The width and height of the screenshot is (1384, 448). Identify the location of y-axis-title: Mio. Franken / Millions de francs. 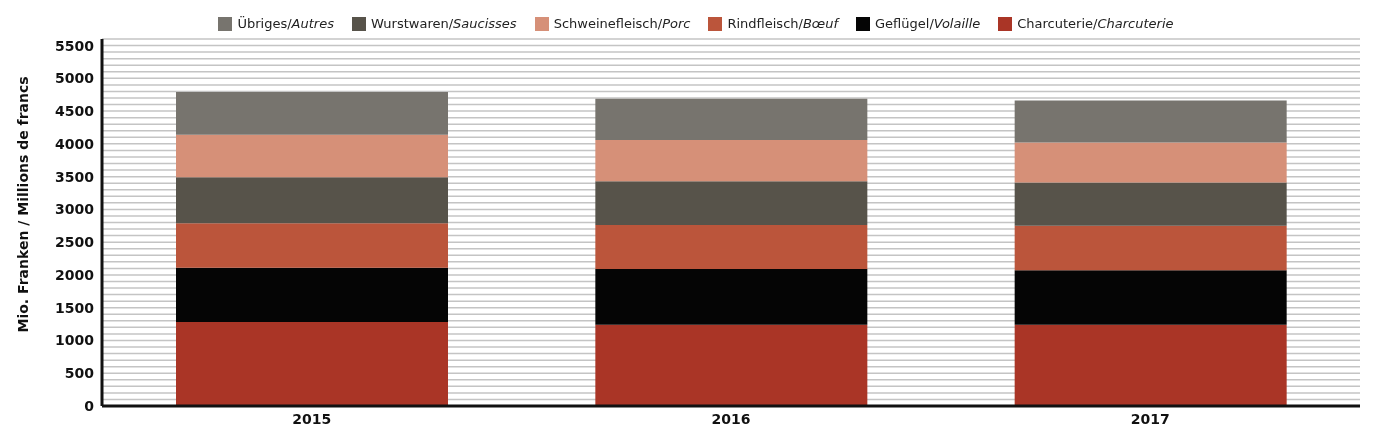
(22, 204).